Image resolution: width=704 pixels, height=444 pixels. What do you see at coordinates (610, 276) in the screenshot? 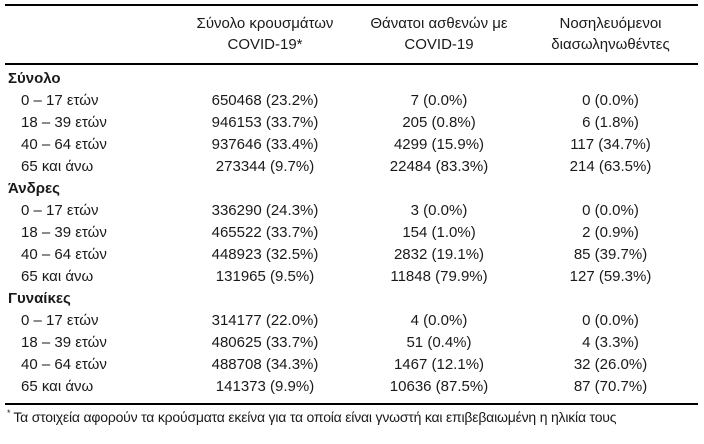
I see `intubated-value: 127 (59.3%)` at bounding box center [610, 276].